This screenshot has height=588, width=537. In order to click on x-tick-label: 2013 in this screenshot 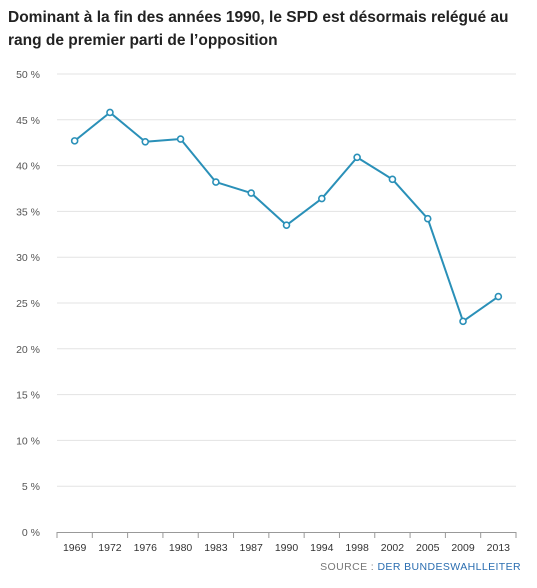, I will do `click(499, 548)`.